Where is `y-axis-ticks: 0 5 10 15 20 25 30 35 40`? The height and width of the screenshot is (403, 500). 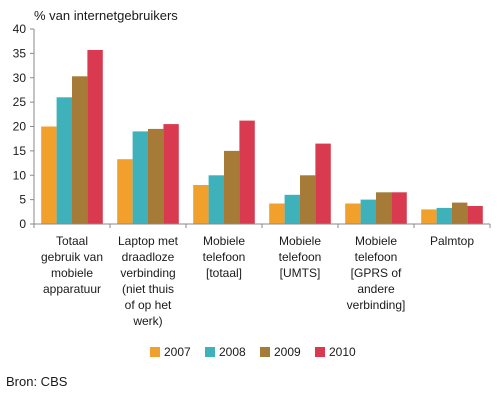
y-axis-ticks: 0 5 10 15 20 25 30 35 40 is located at coordinates (23, 126).